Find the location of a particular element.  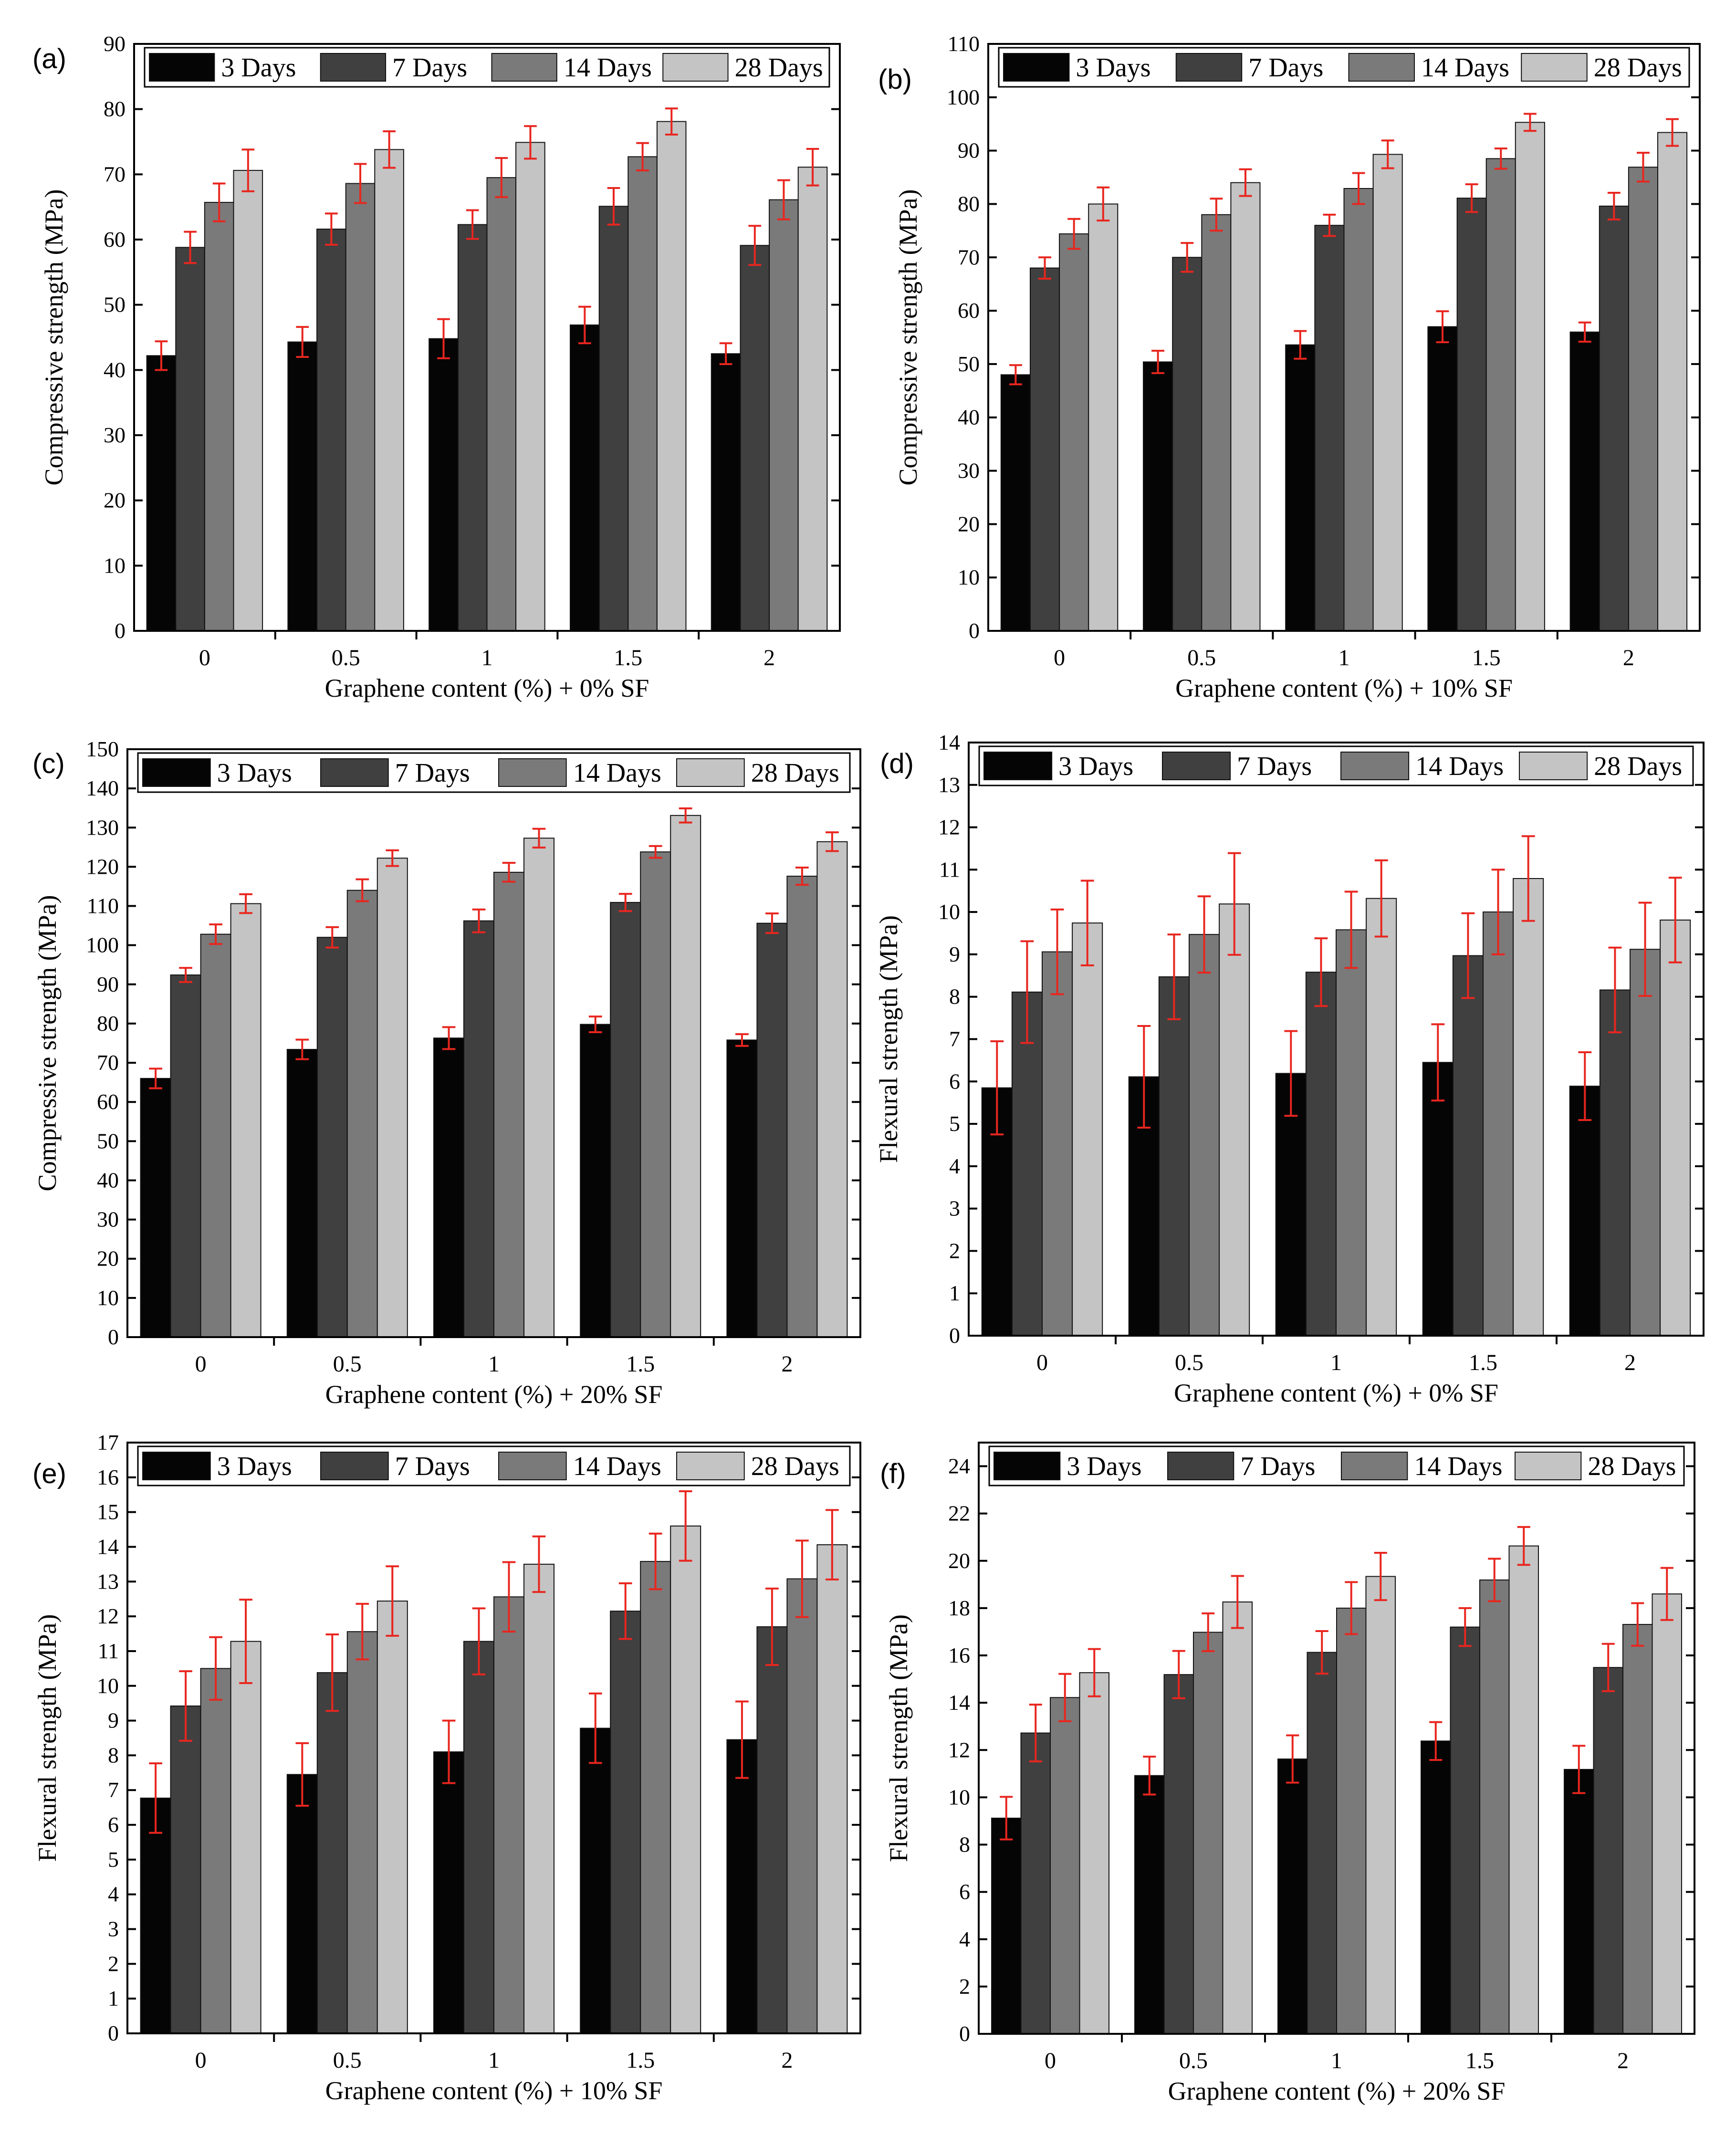

legend-label: 7 Days is located at coordinates (429, 68).